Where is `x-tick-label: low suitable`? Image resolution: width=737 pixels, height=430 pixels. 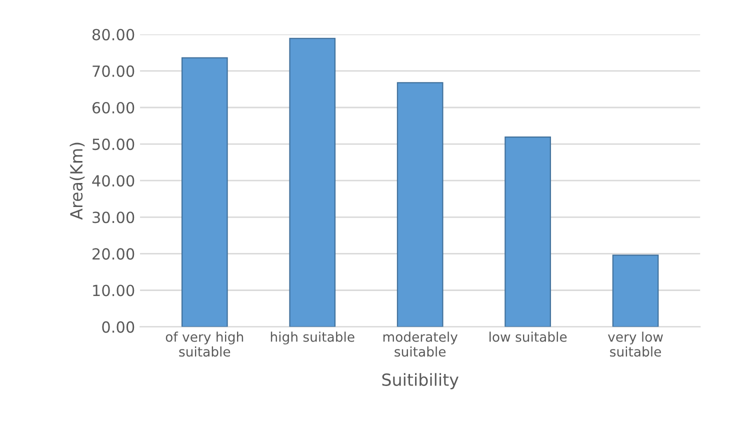 x-tick-label: low suitable is located at coordinates (528, 337).